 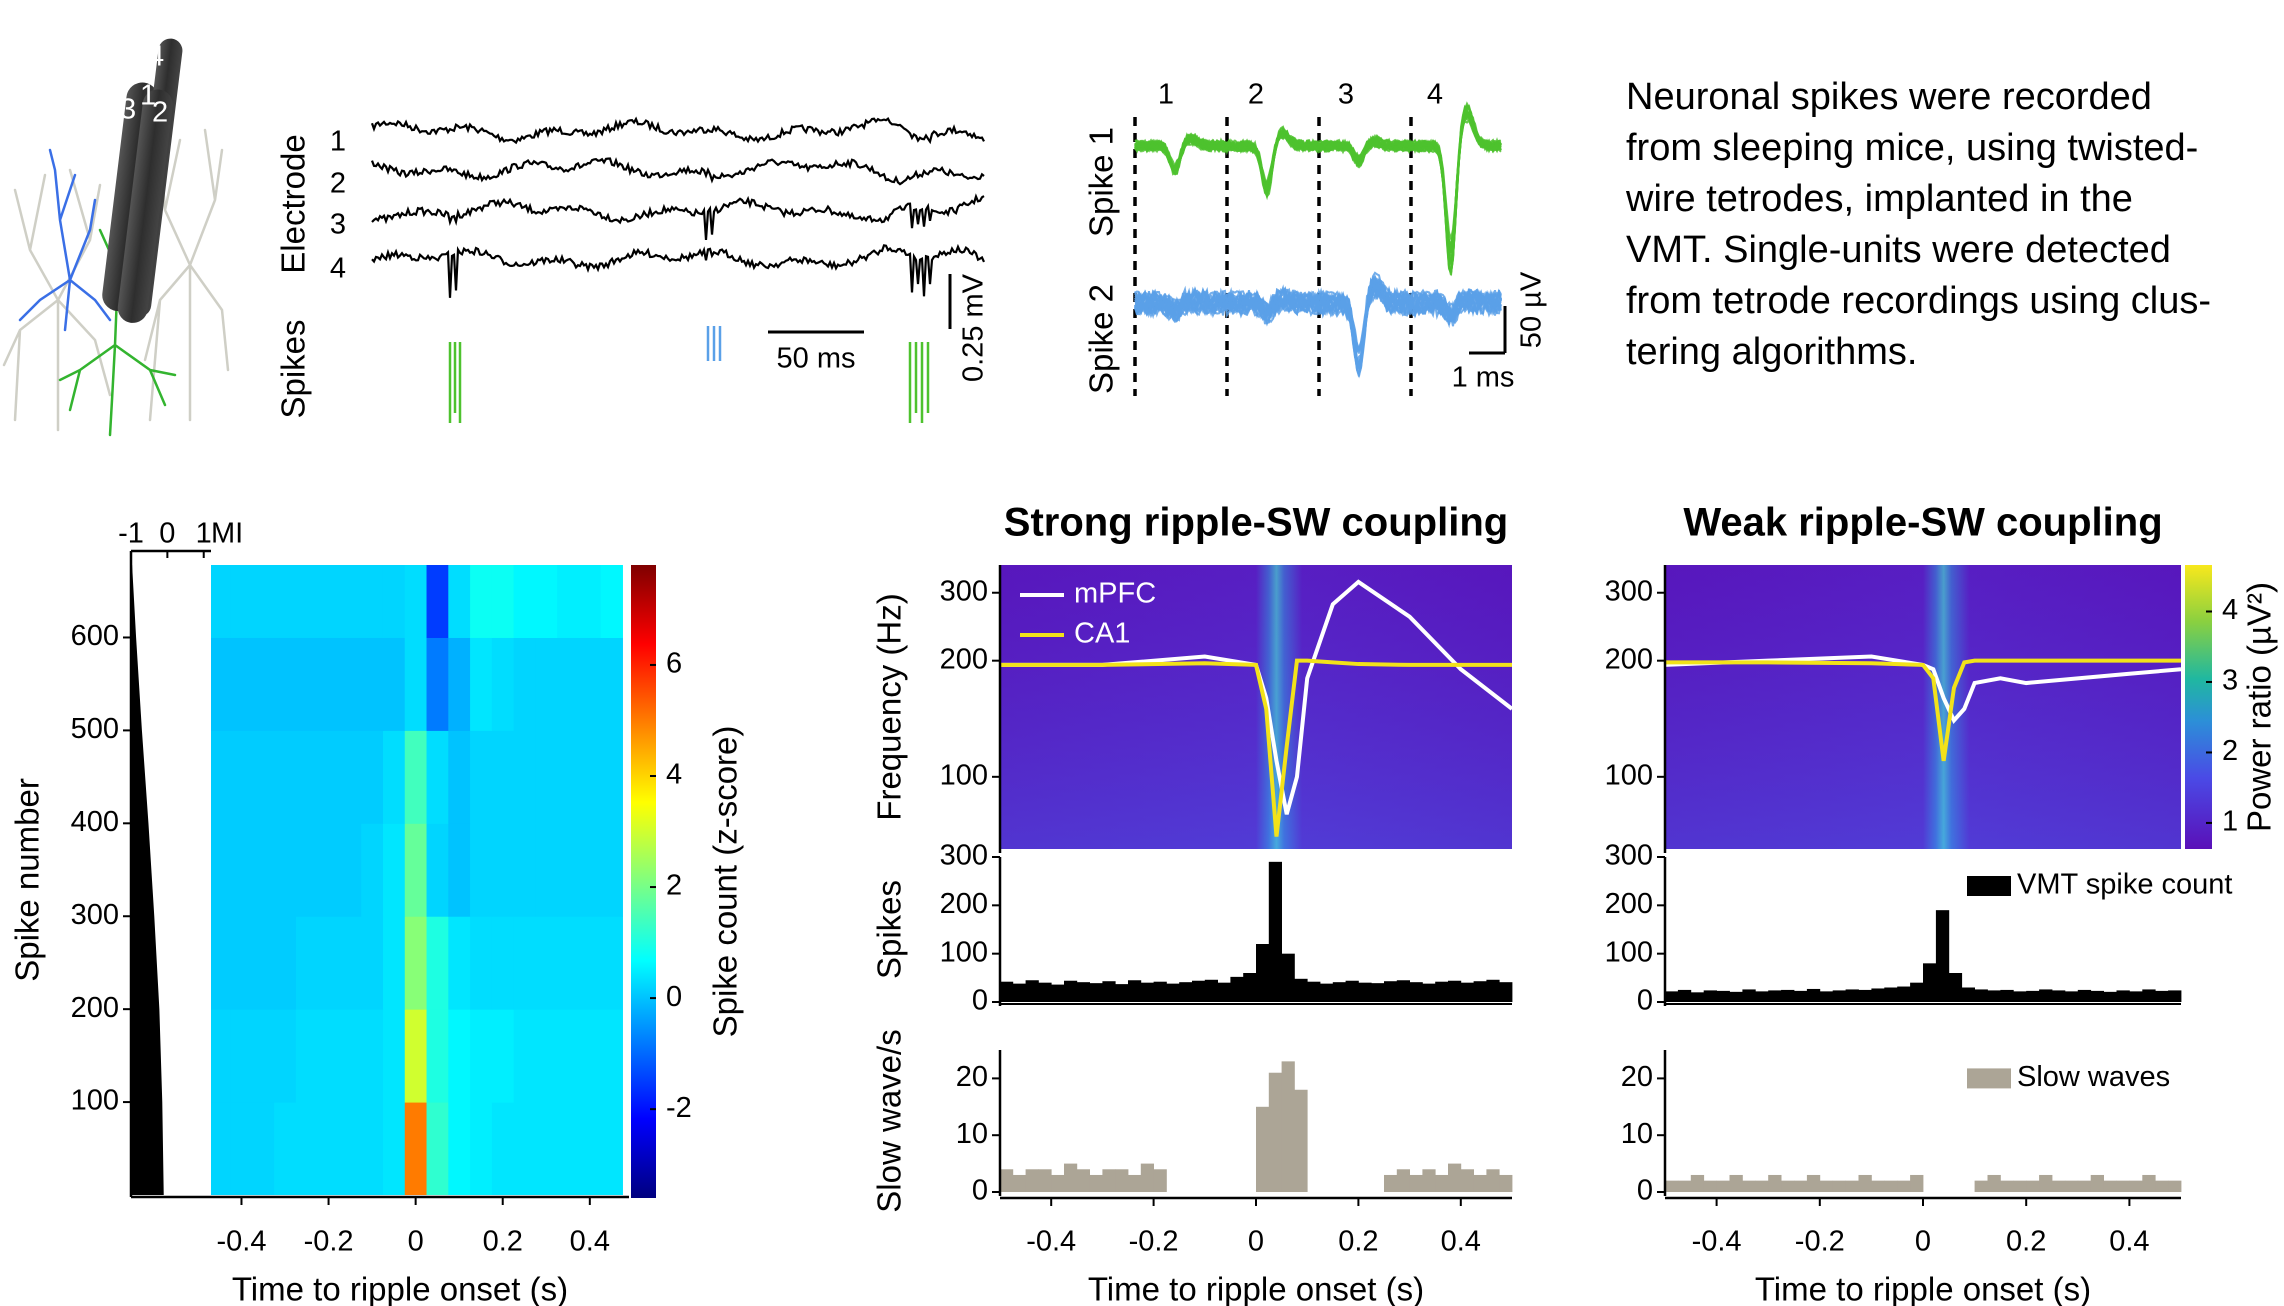 I want to click on x-tick-label: -0.4, so click(x=1717, y=1242).